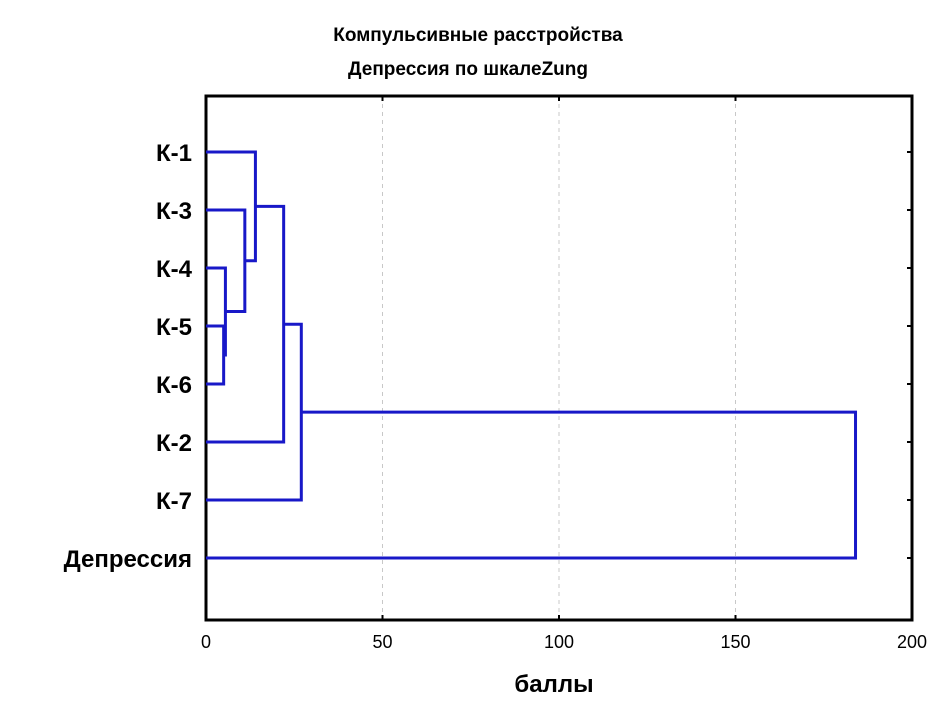  Describe the element at coordinates (206, 642) in the screenshot. I see `x-tick-label: 0` at that location.